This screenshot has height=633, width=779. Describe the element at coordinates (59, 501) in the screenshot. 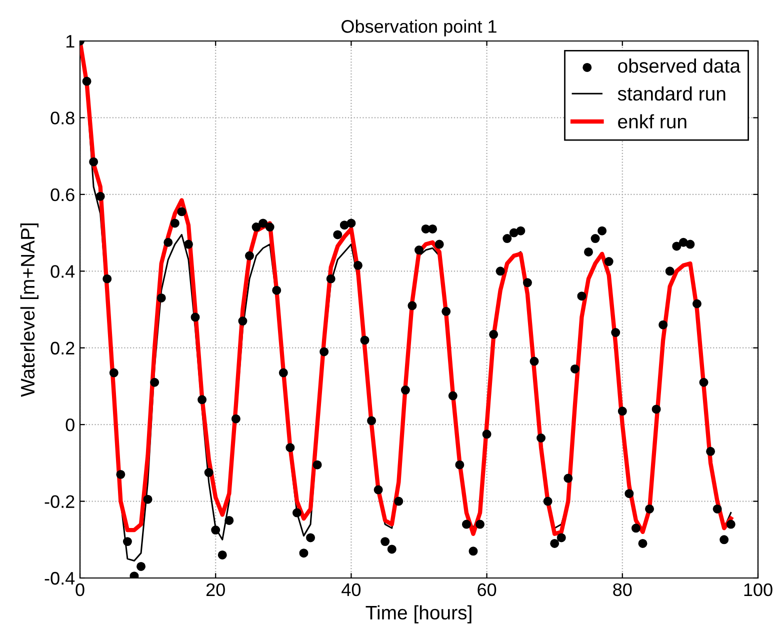

I see `y-tick-label: -0.2` at that location.